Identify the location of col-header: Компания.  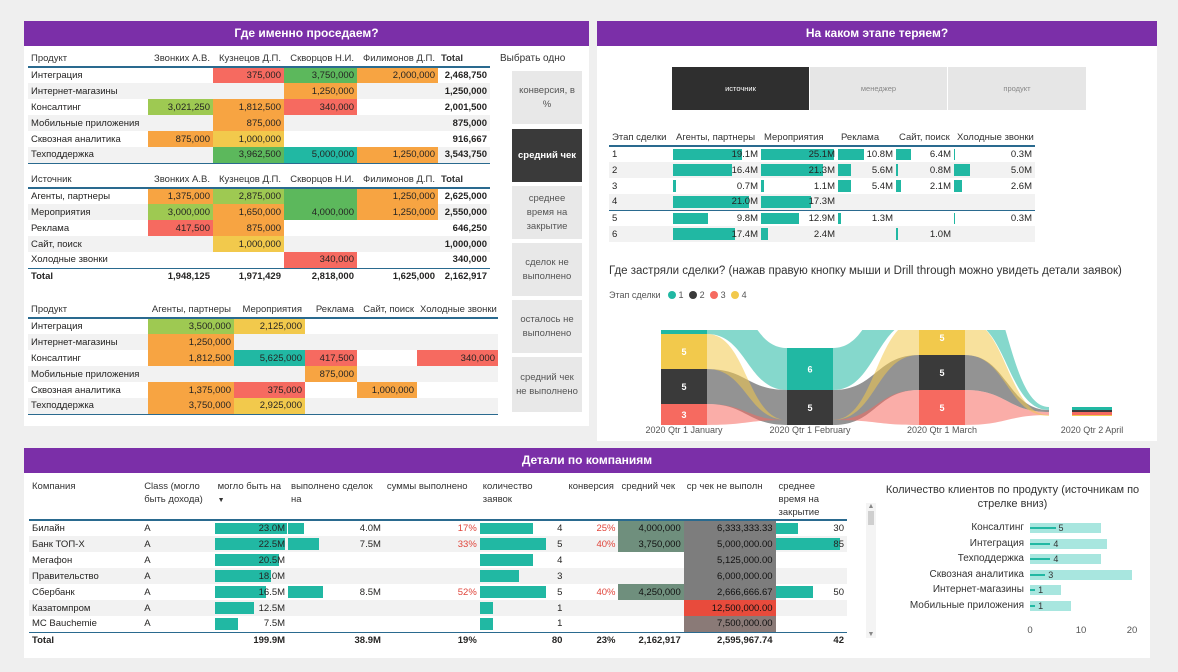
(54, 486).